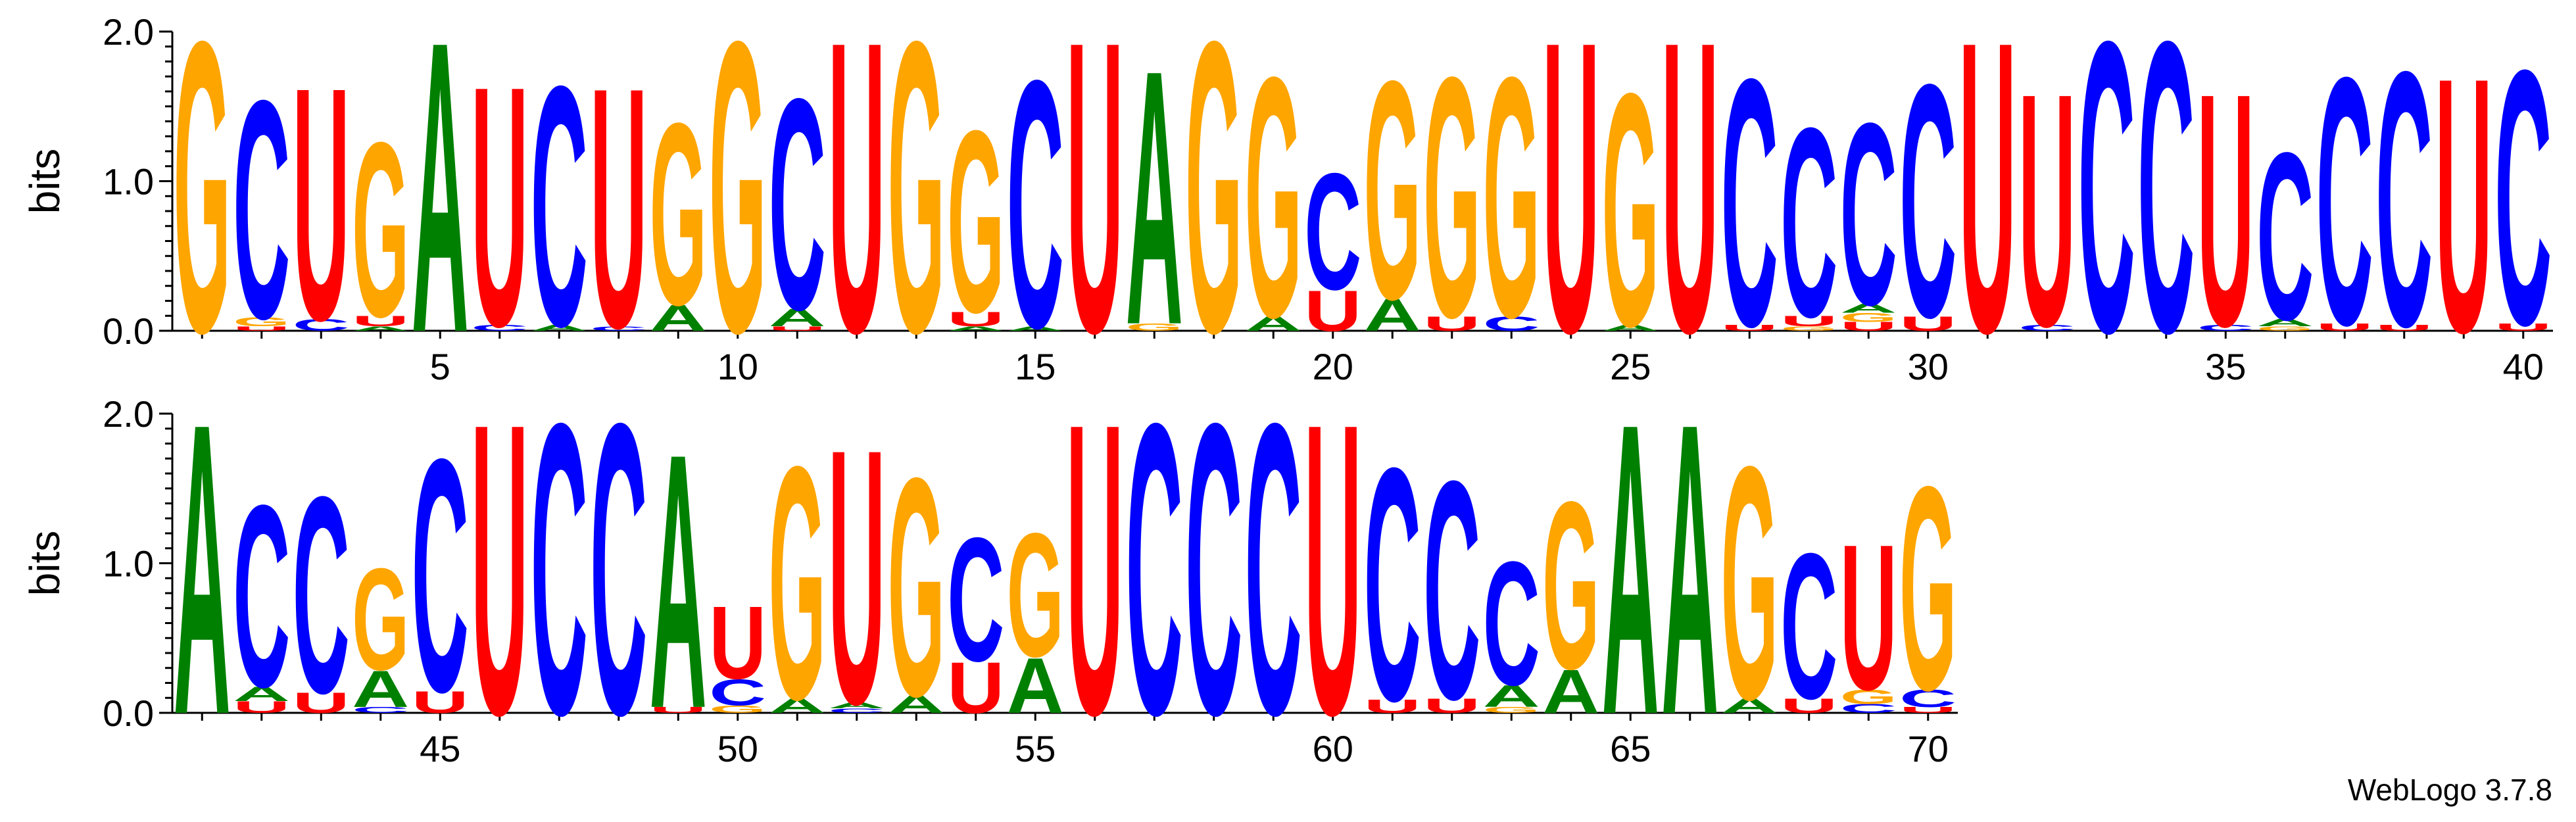  Describe the element at coordinates (1631, 366) in the screenshot. I see `x-tick-label: 25` at that location.